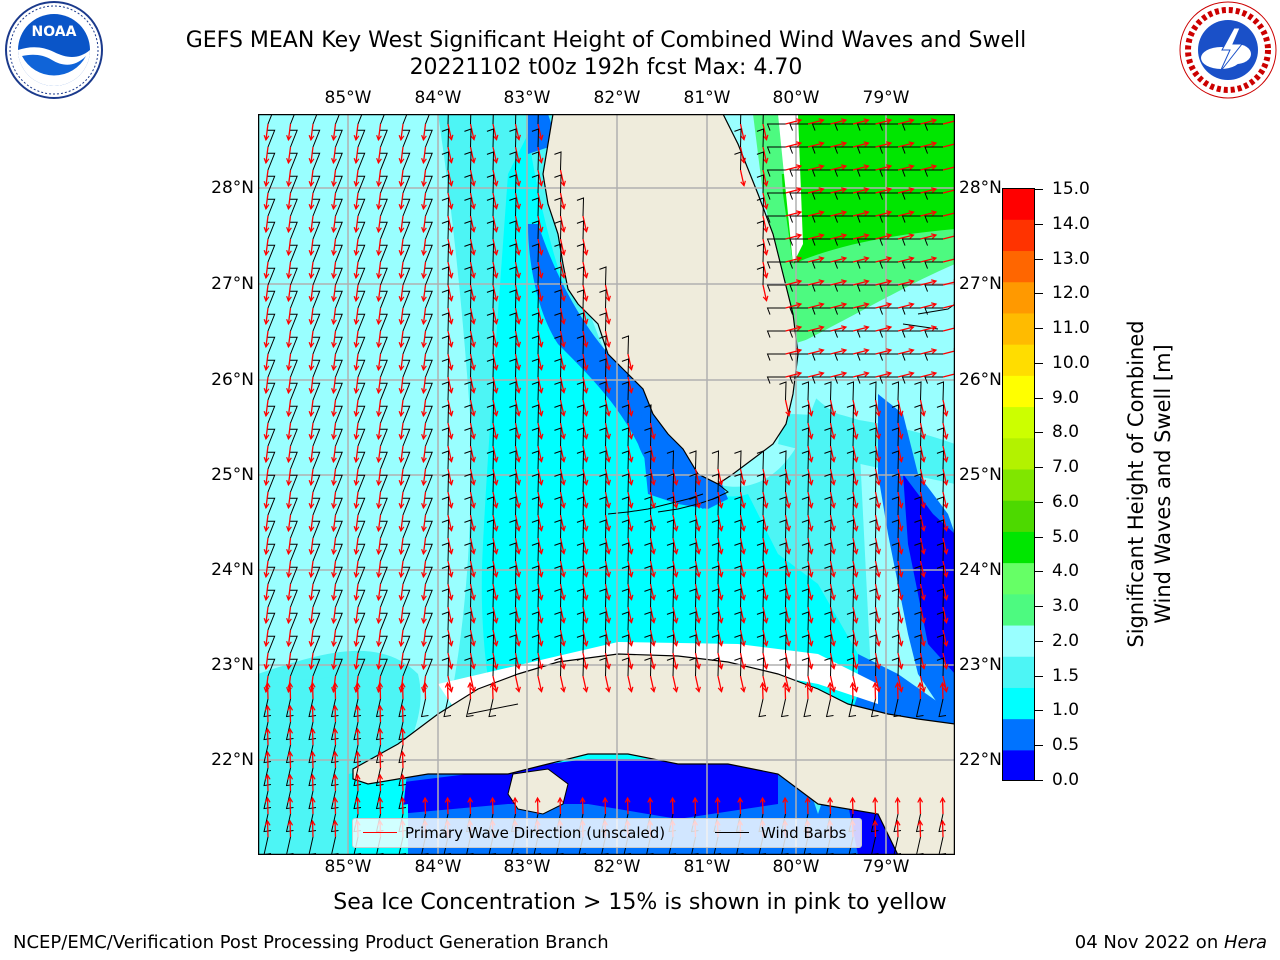 The image size is (1280, 960). Describe the element at coordinates (980, 380) in the screenshot. I see `lat-label-right: 26°N` at that location.